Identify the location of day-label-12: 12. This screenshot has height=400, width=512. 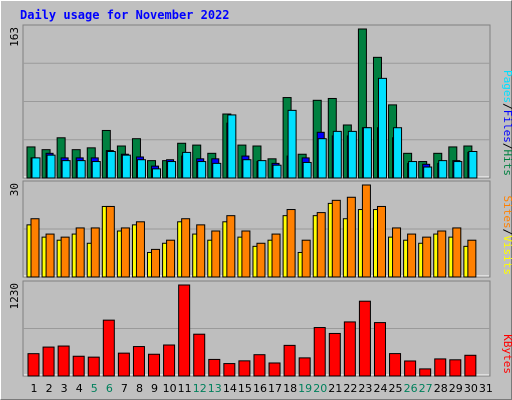
(200, 388).